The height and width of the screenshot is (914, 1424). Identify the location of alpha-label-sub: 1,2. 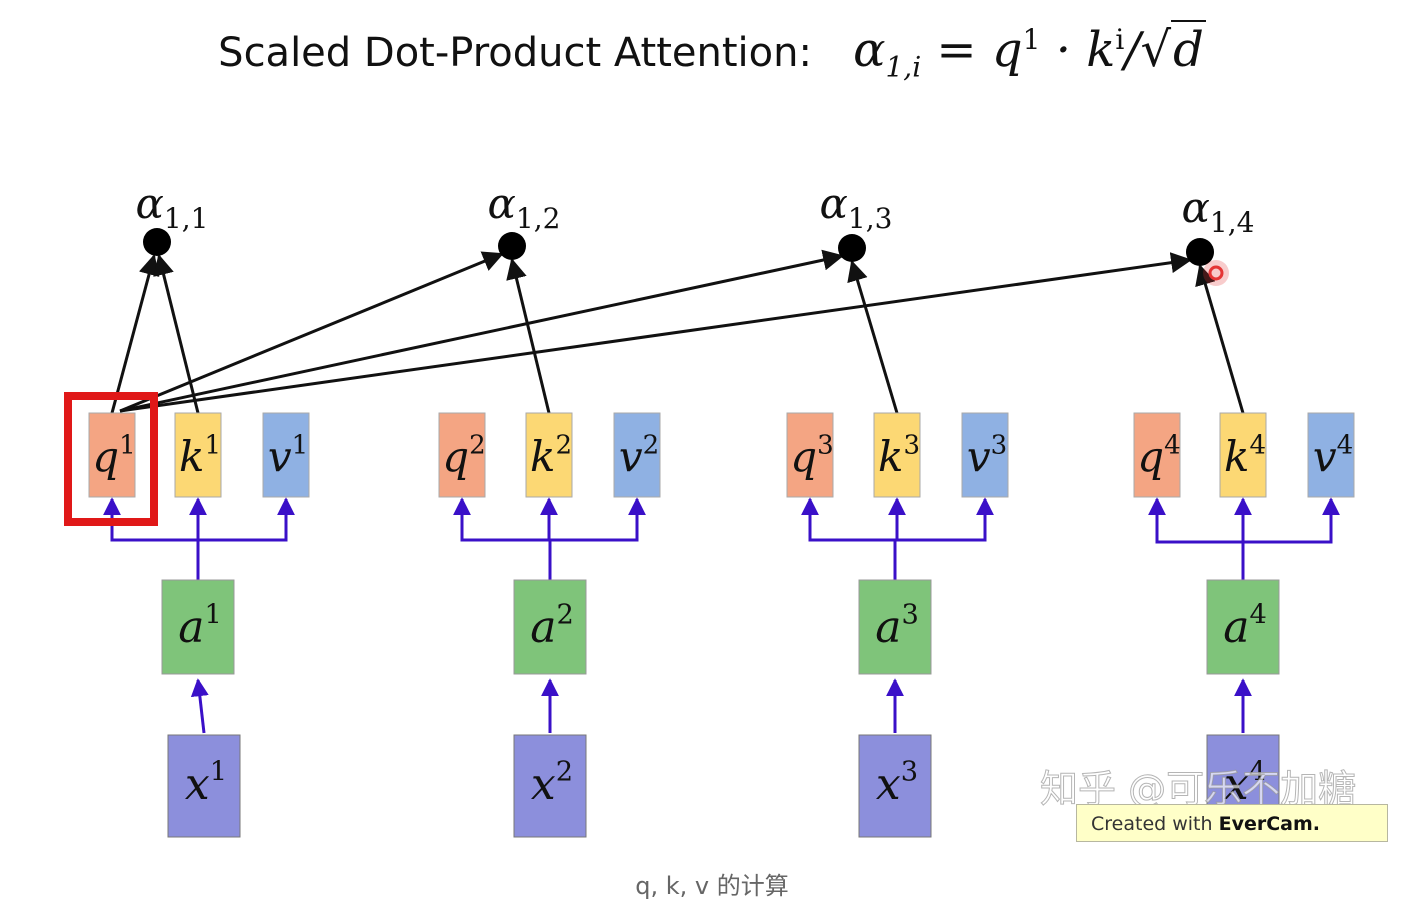
(538, 218).